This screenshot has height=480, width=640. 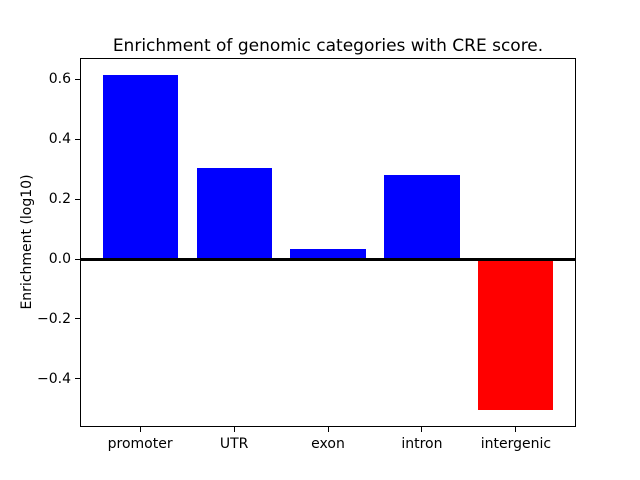 What do you see at coordinates (422, 216) in the screenshot?
I see `bar-intron` at bounding box center [422, 216].